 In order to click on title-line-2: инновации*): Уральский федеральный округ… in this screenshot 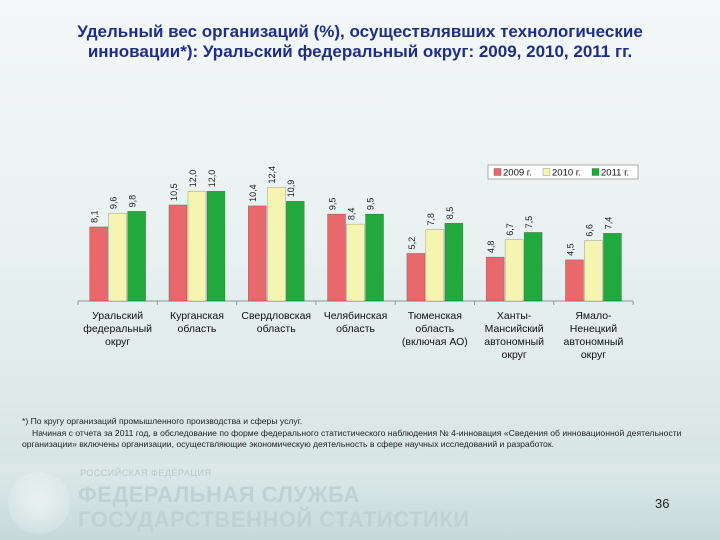, I will do `click(360, 51)`.